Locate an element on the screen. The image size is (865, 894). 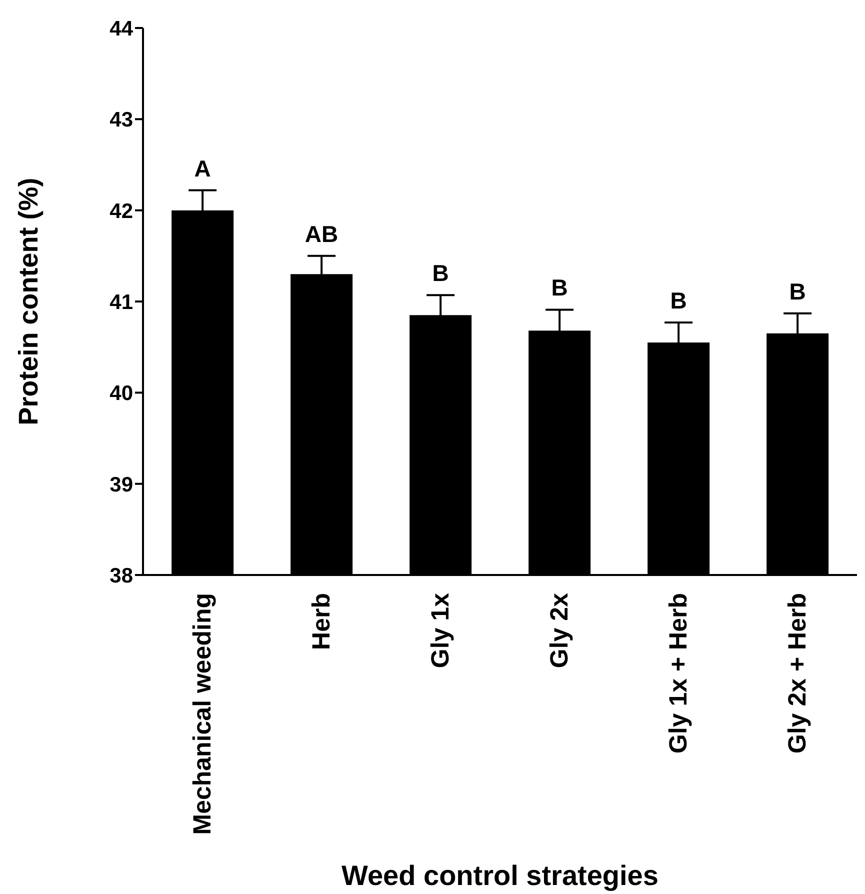
y-tick-label: 40 is located at coordinates (121, 394).